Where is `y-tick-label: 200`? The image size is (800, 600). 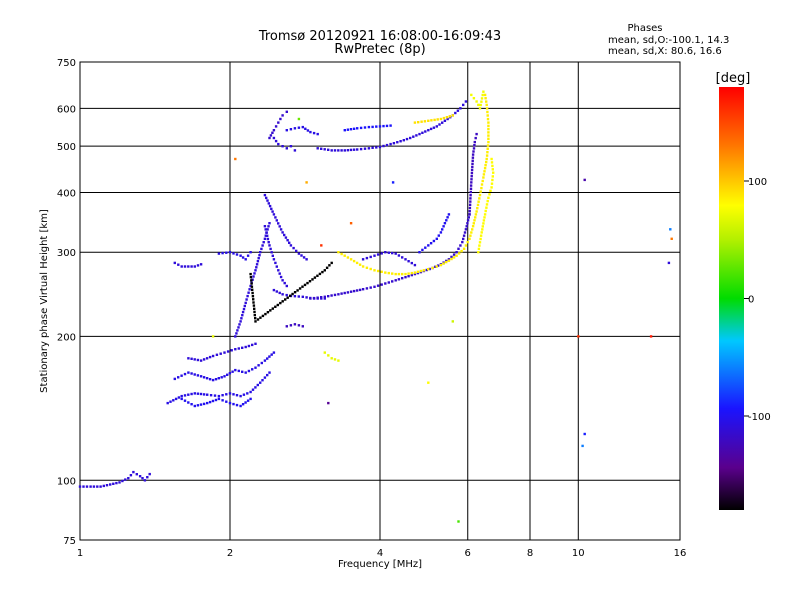
y-tick-label: 200 is located at coordinates (66, 337).